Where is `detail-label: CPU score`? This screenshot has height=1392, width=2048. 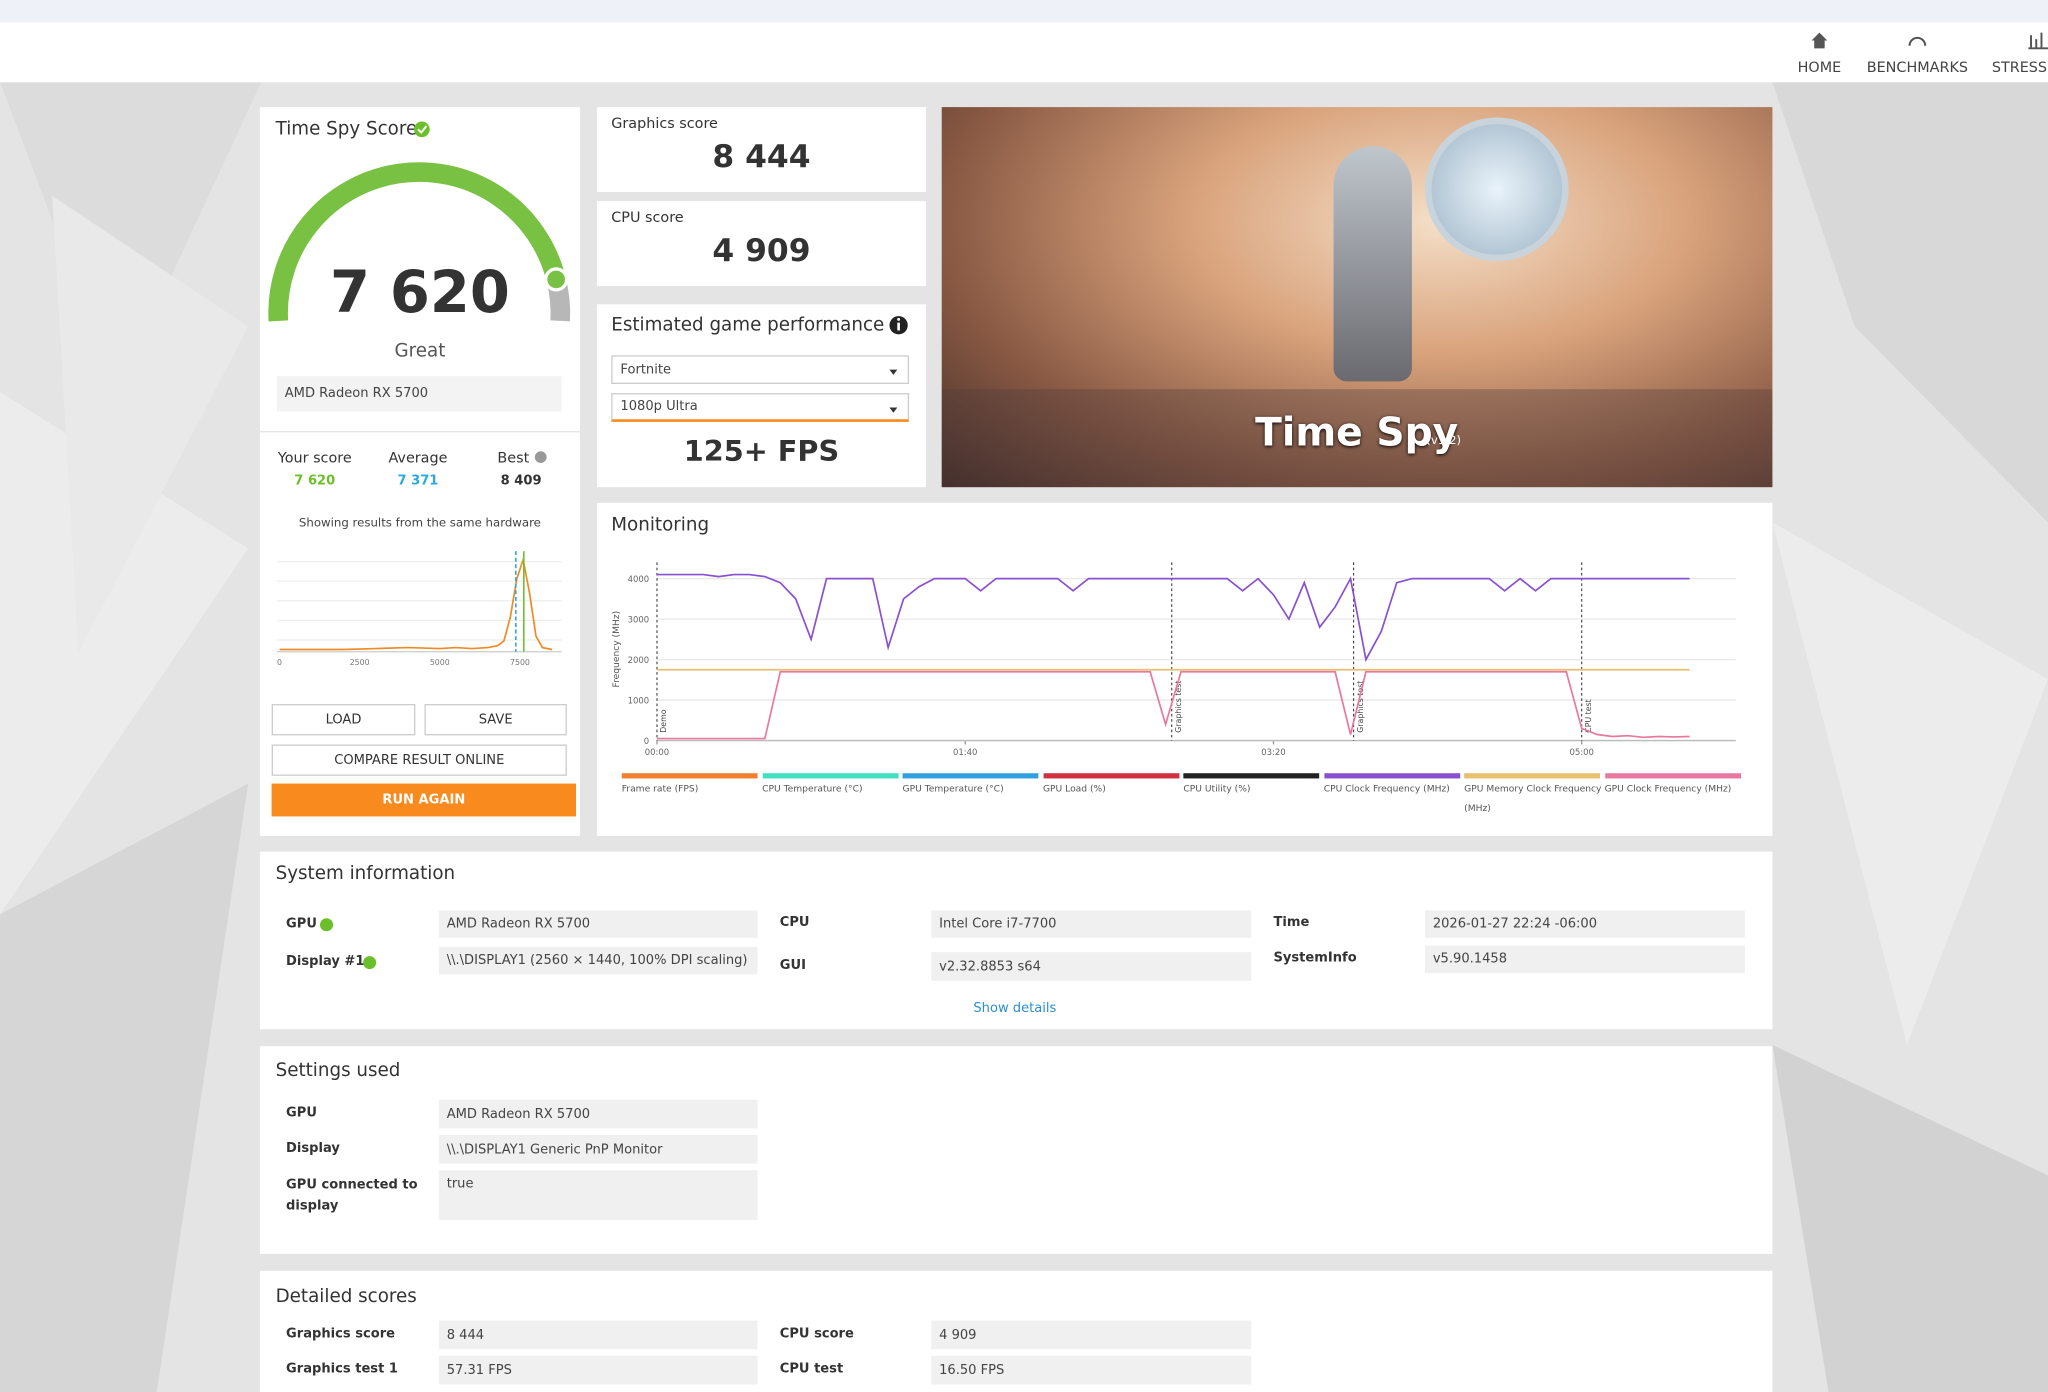
detail-label: CPU score is located at coordinates (816, 1334).